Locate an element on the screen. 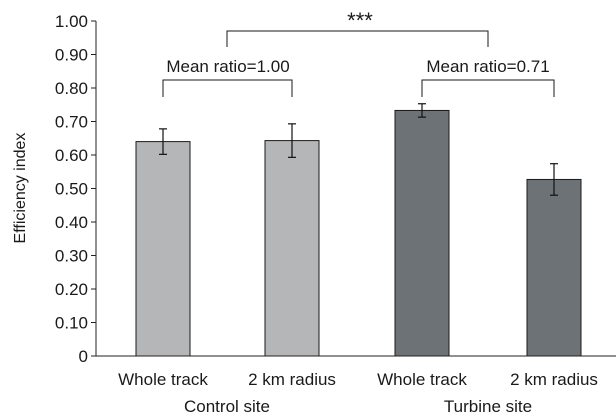 The width and height of the screenshot is (616, 417). comparison-brackets is located at coordinates (358, 63).